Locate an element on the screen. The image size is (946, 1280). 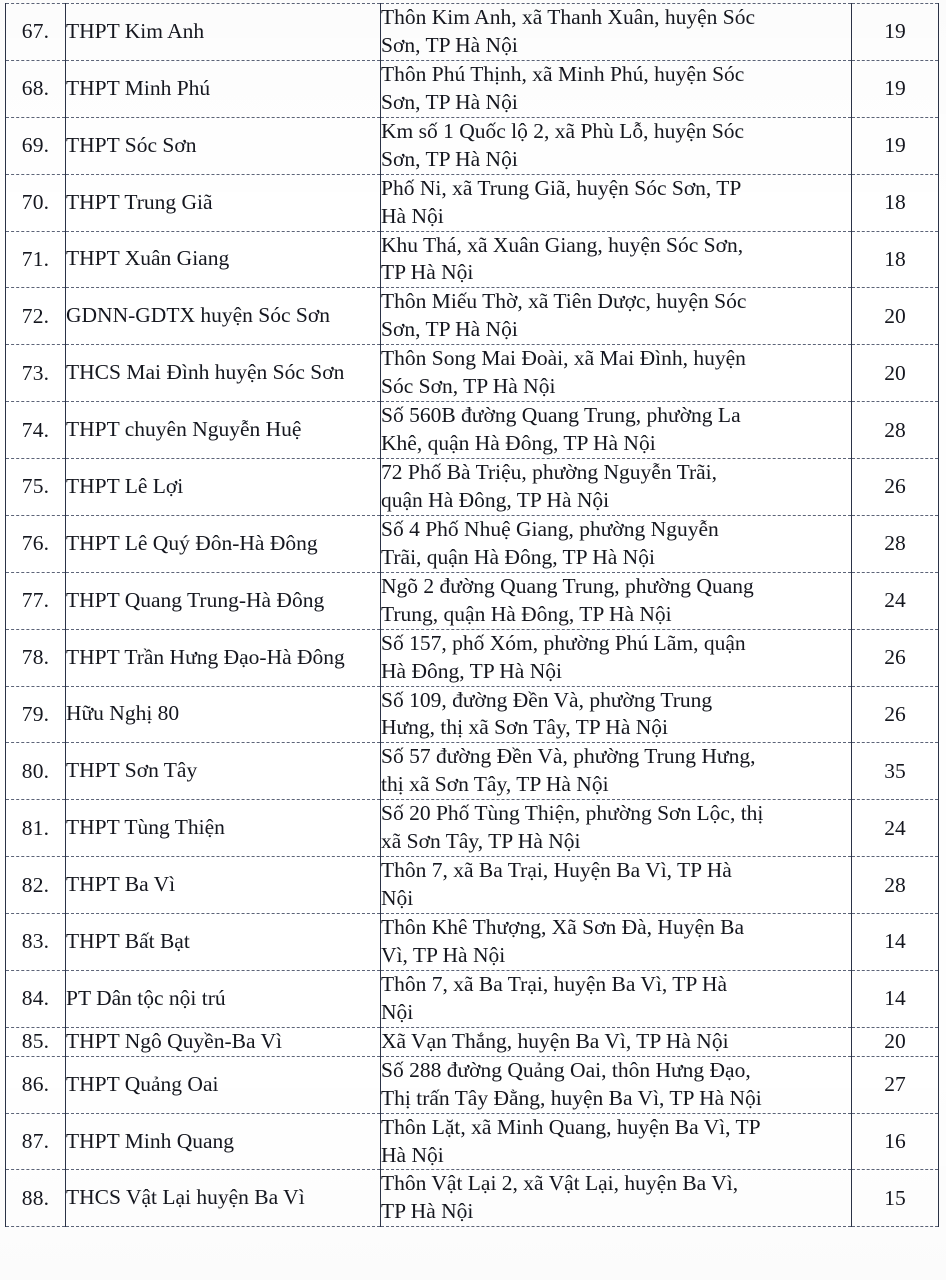
address-line: Phố Ni, xã Trung Giã, huyện Sóc Sơn, TP is located at coordinates (561, 187).